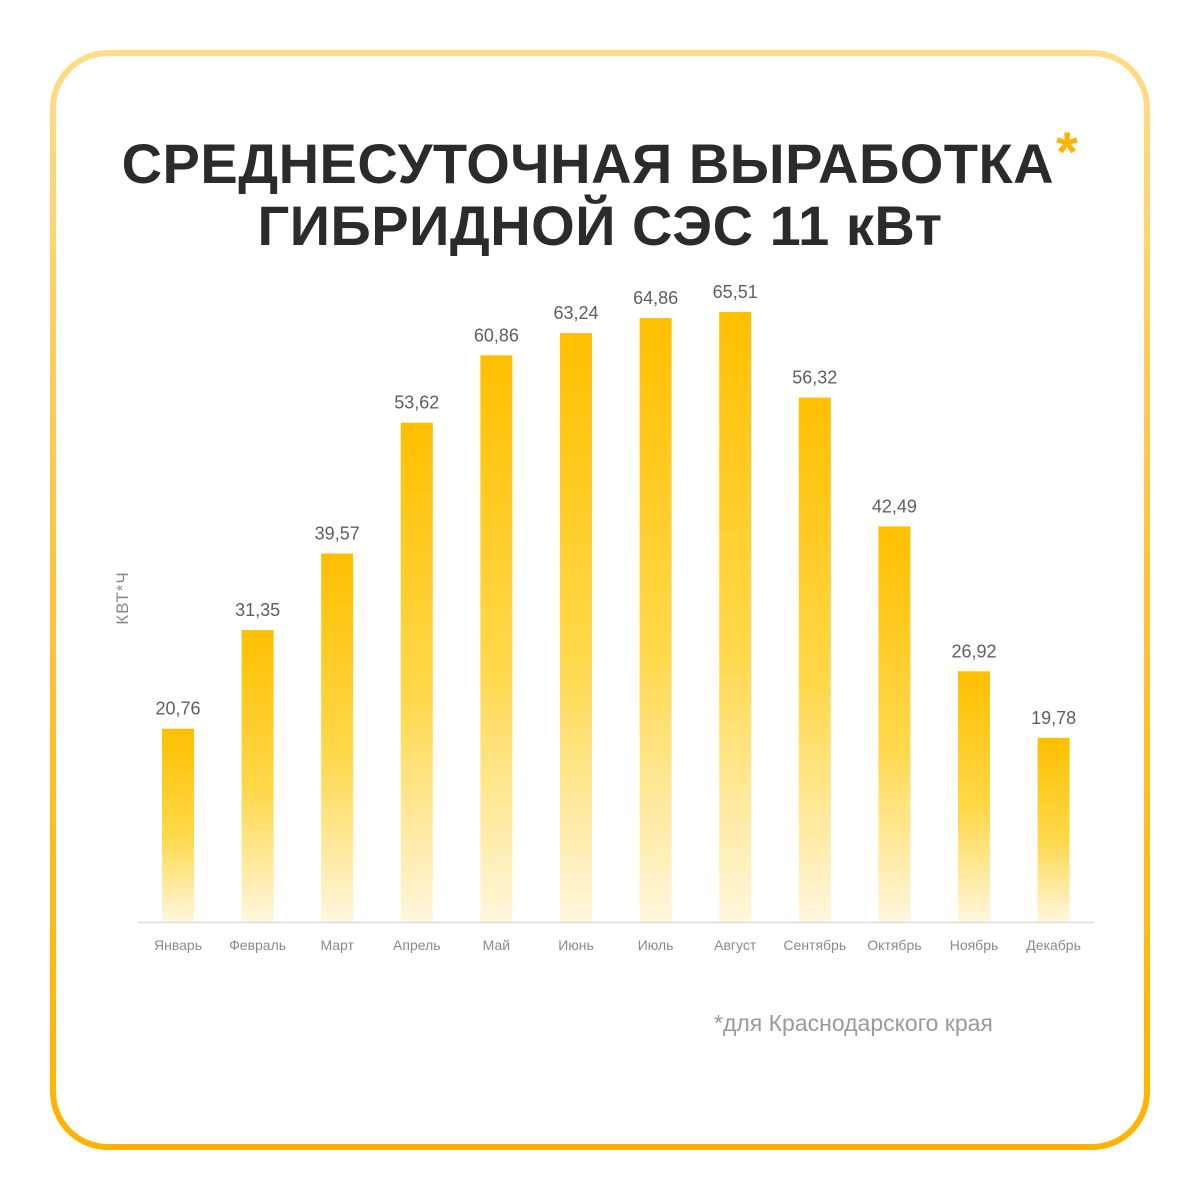 Image resolution: width=1200 pixels, height=1200 pixels. What do you see at coordinates (178, 945) in the screenshot?
I see `x-tick-label-1: Январь` at bounding box center [178, 945].